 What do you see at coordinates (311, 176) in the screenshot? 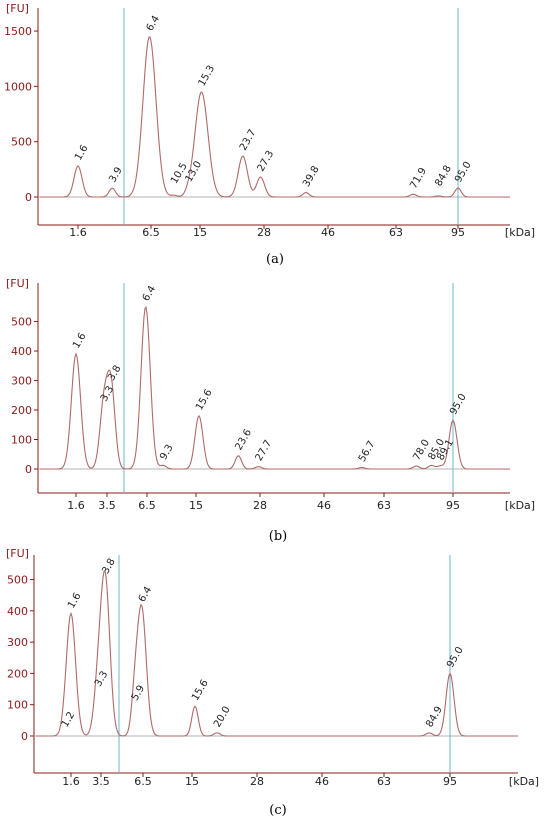
I see `peak-label: 39.8` at bounding box center [311, 176].